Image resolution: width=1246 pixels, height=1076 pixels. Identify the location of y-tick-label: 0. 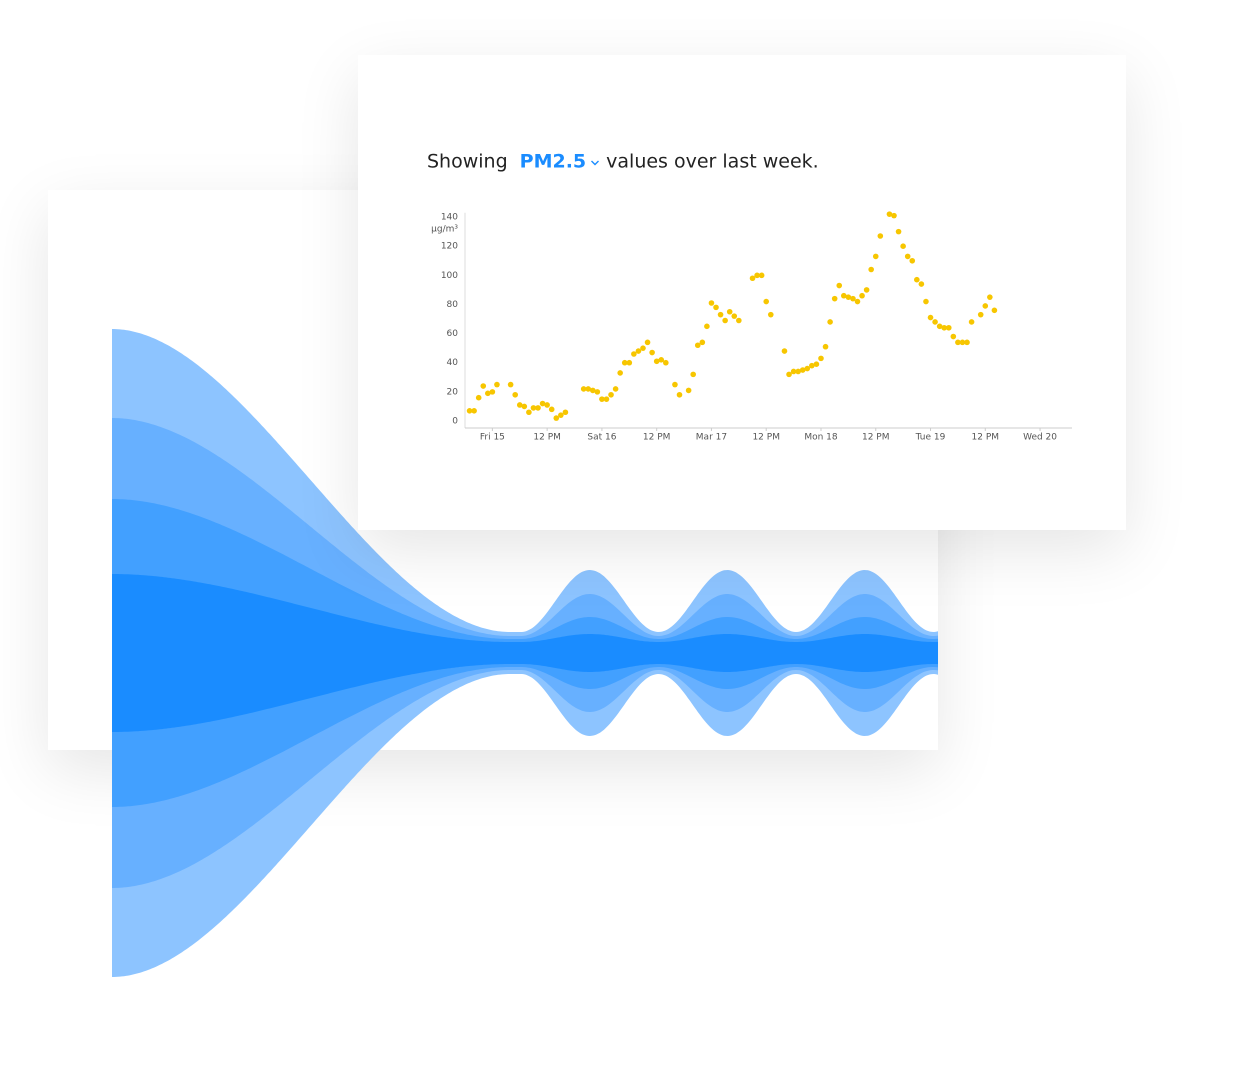
(455, 422).